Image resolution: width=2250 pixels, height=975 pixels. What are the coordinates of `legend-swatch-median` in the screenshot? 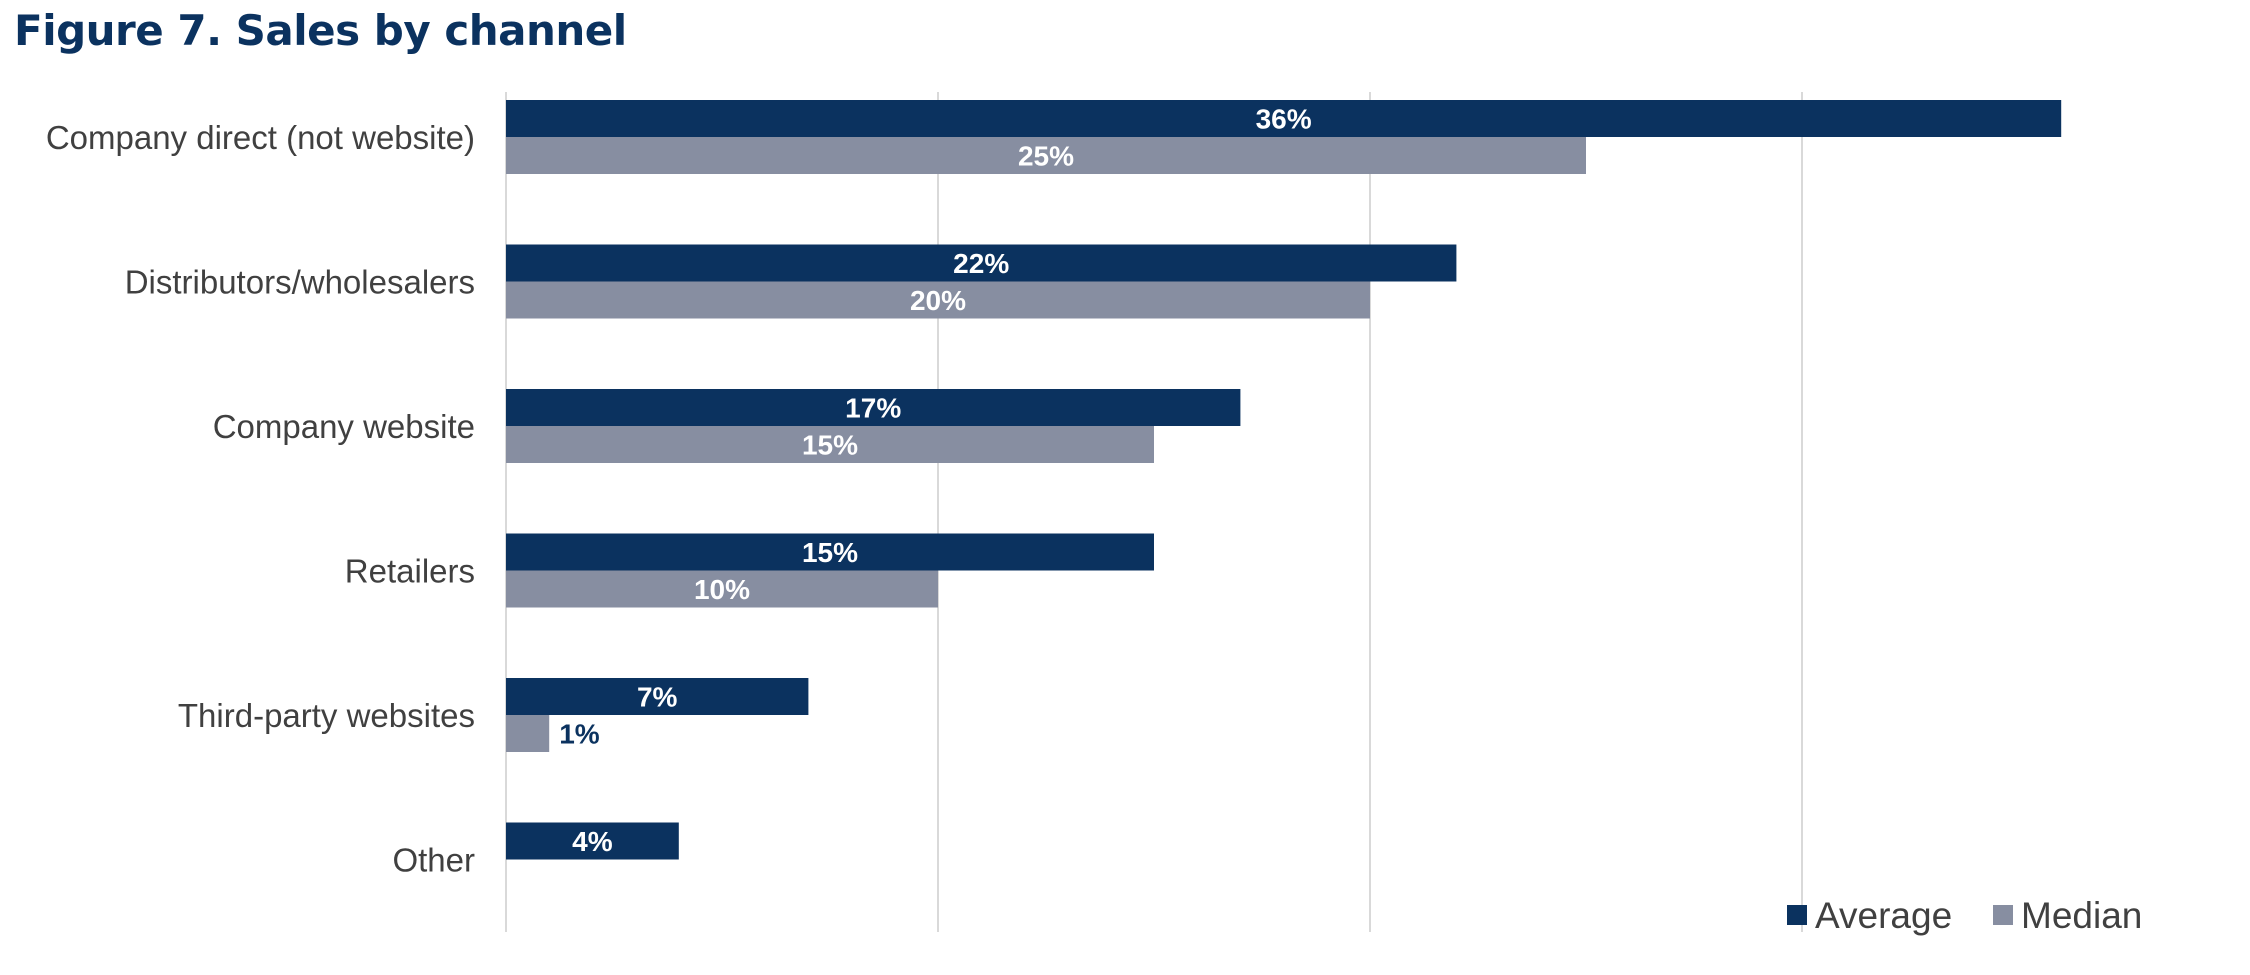 It's located at (2003, 915).